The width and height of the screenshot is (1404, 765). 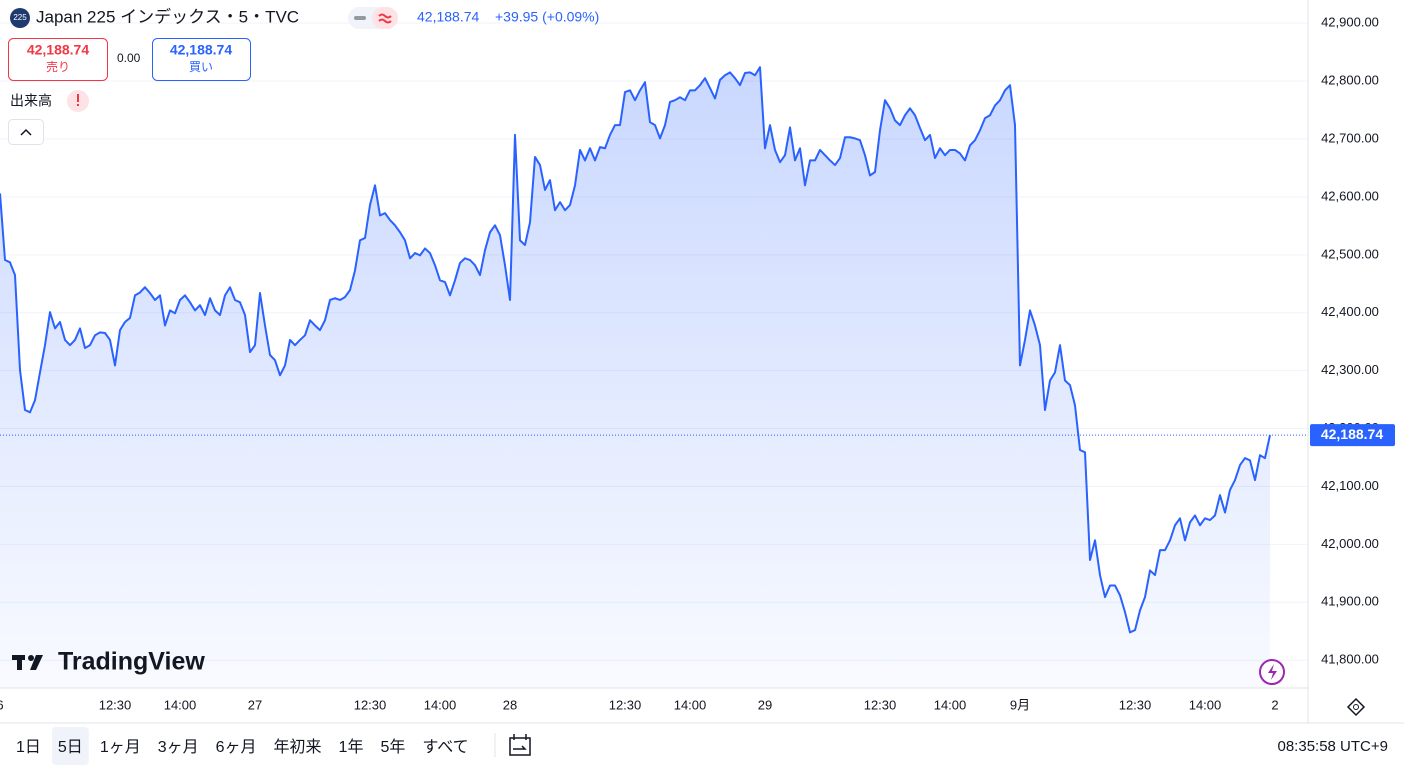 I want to click on range-button: 5年, so click(x=392, y=747).